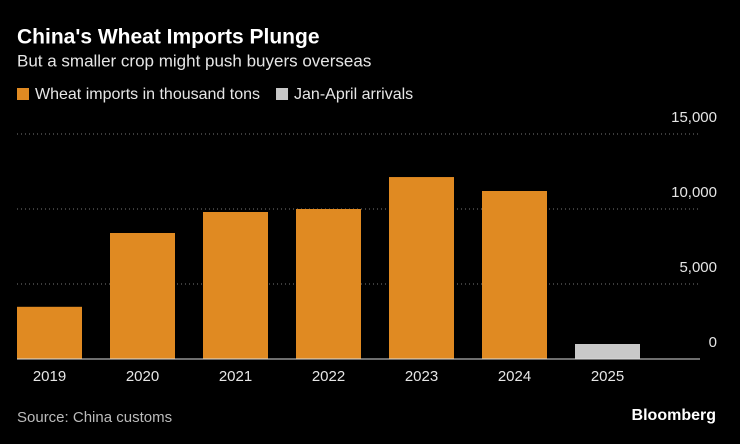 This screenshot has height=444, width=740. I want to click on brand: Bloomberg, so click(674, 415).